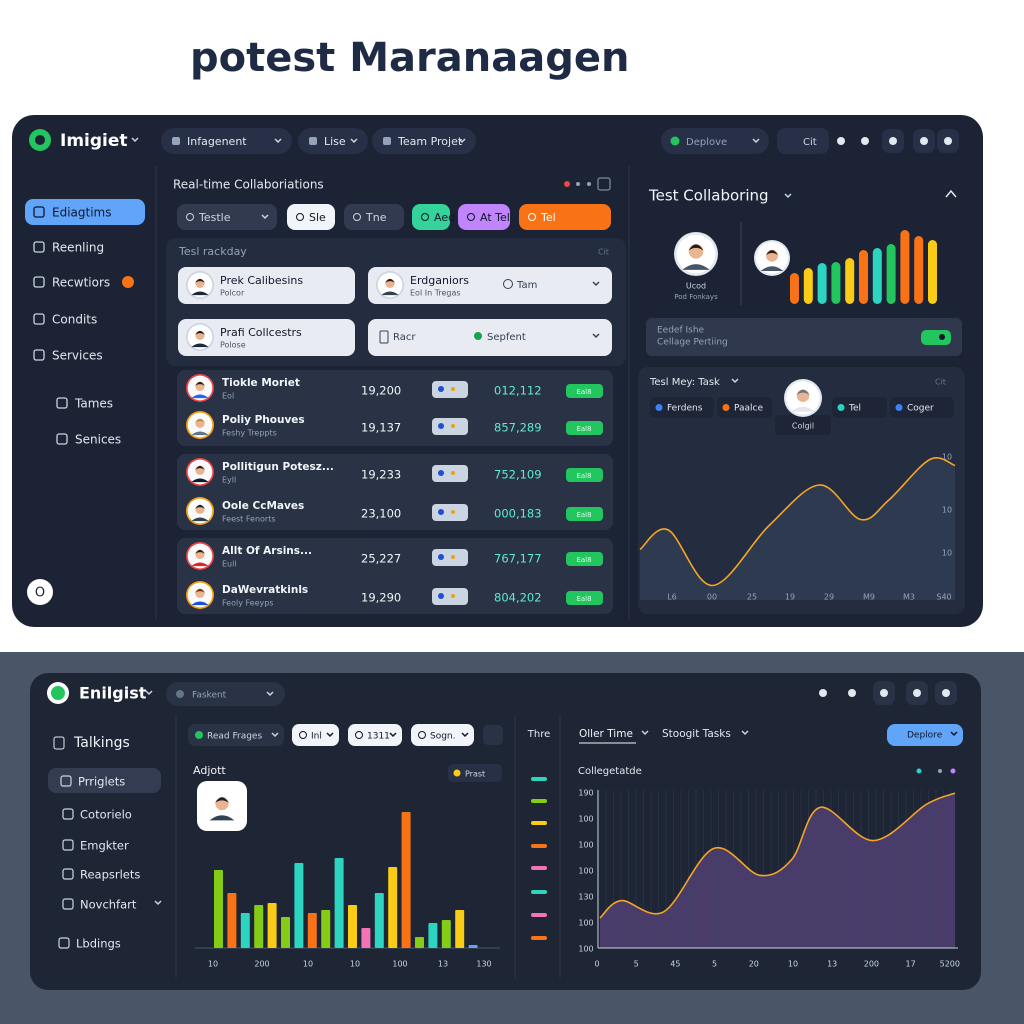  Describe the element at coordinates (81, 283) in the screenshot. I see `sidebar-item: Recwtiors` at that location.